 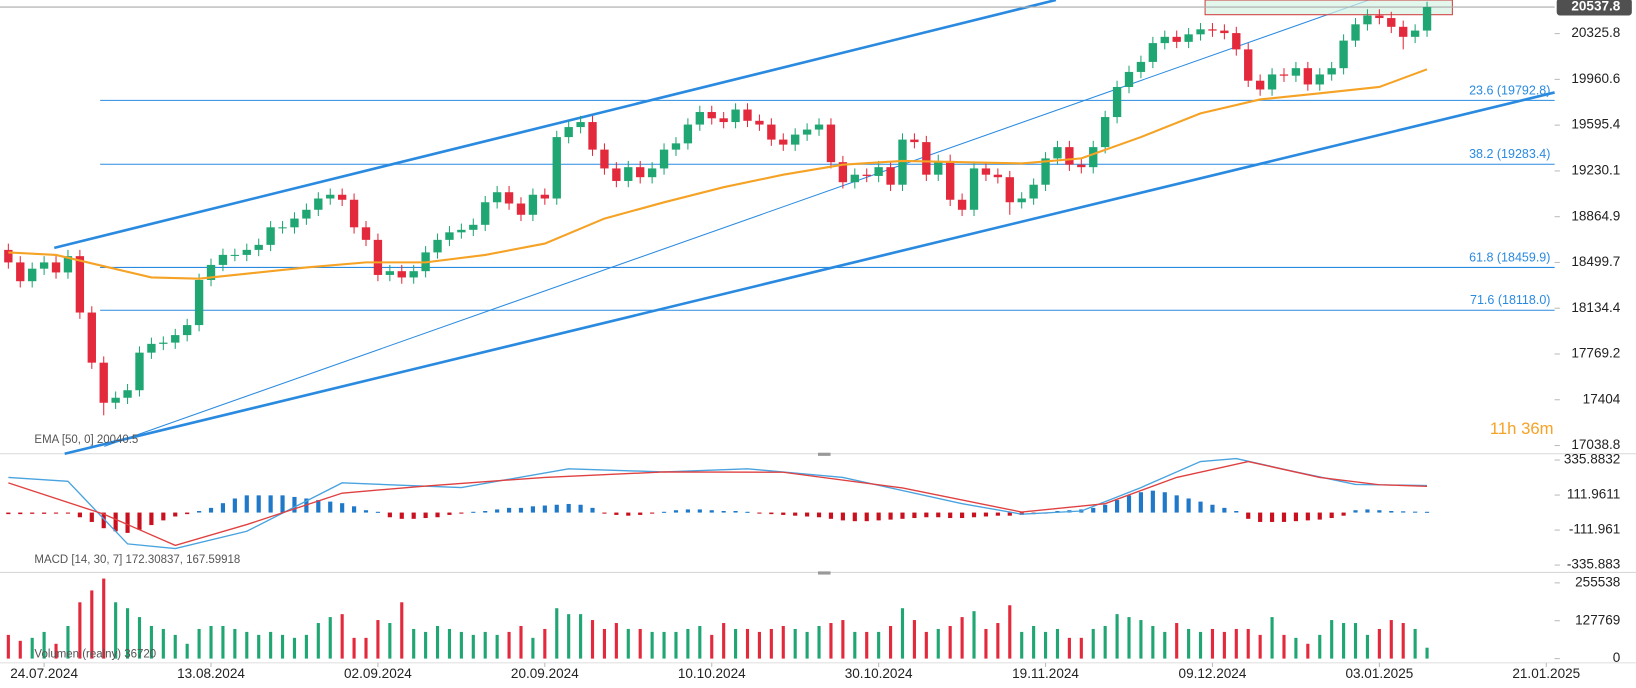 I want to click on signal-line, so click(x=718, y=503).